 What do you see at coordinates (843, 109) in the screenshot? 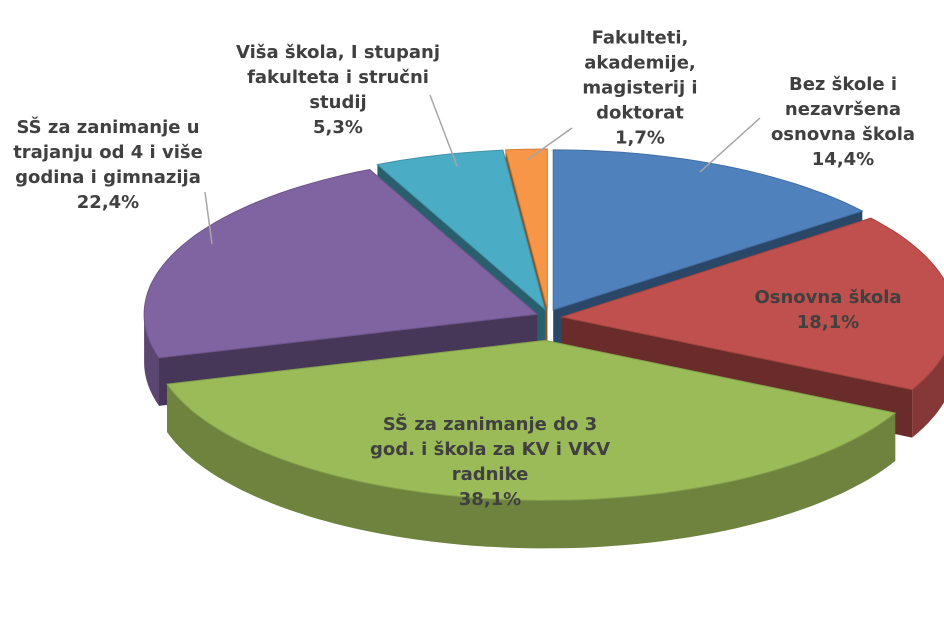
I see `label-category: Bez škole i nezavršena osnovna škola` at bounding box center [843, 109].